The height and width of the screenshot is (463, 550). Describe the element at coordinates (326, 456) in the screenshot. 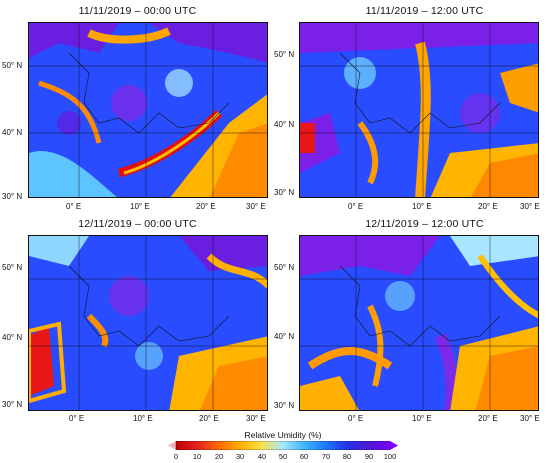

I see `colorbar-tick: 70` at that location.